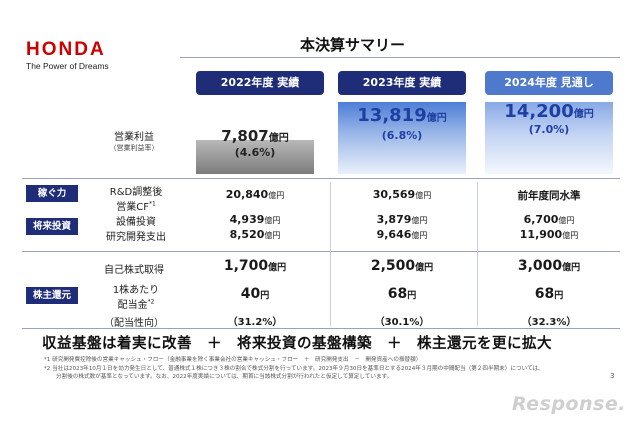 Image resolution: width=640 pixels, height=426 pixels. I want to click on operating-profit-bar-2022, so click(255, 157).